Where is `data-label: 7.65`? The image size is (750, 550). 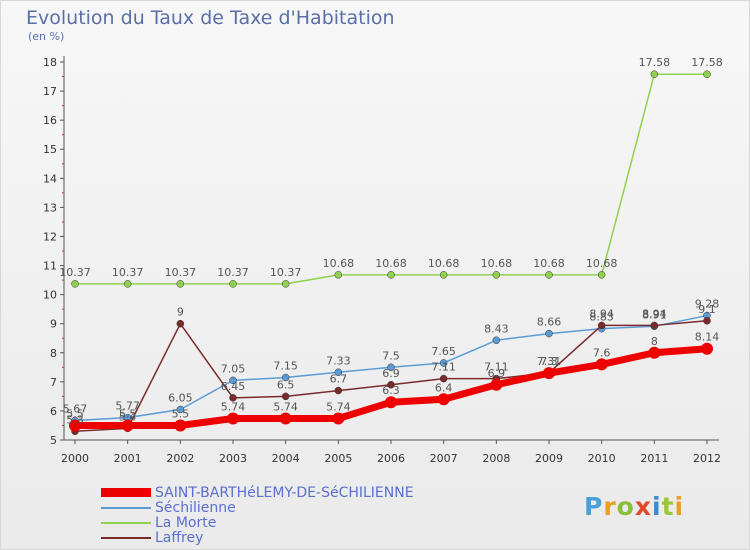 data-label: 7.65 is located at coordinates (443, 351).